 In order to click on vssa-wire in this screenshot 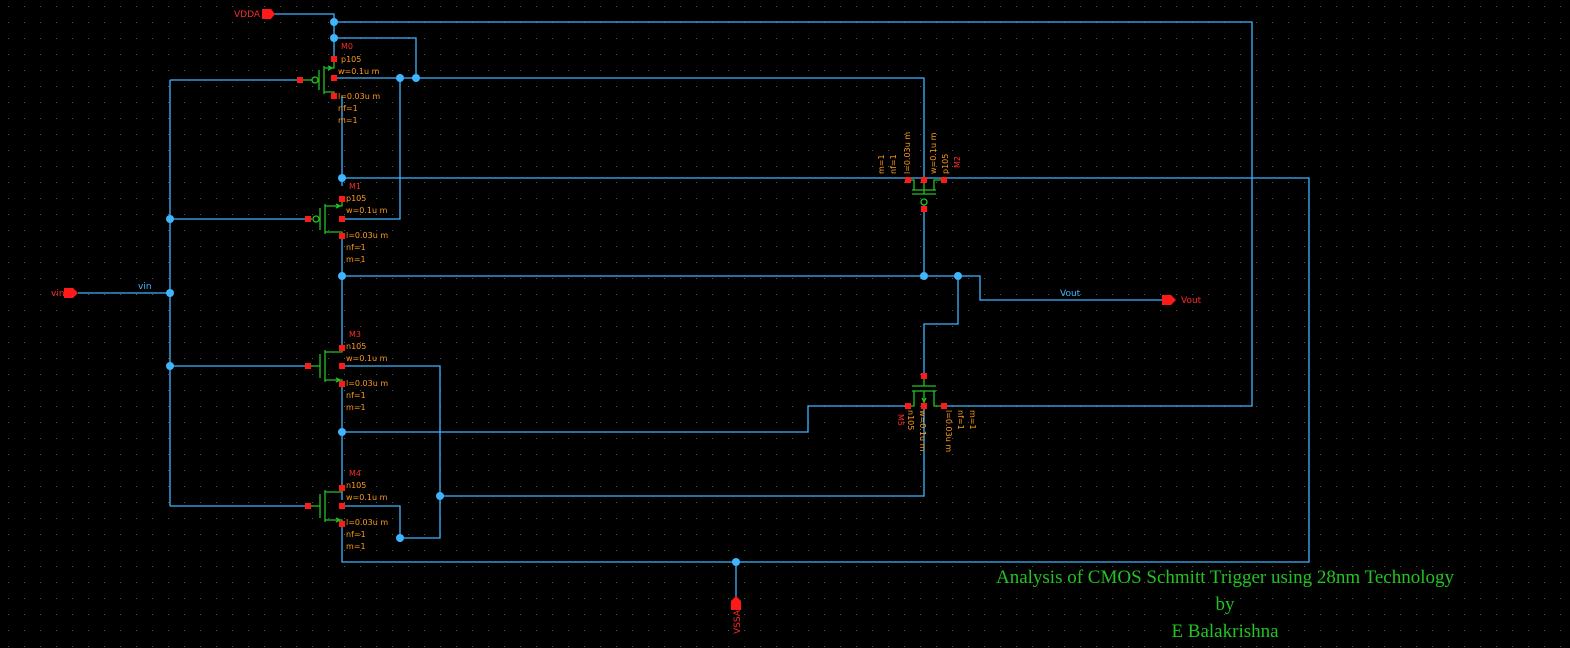, I will do `click(538, 543)`.